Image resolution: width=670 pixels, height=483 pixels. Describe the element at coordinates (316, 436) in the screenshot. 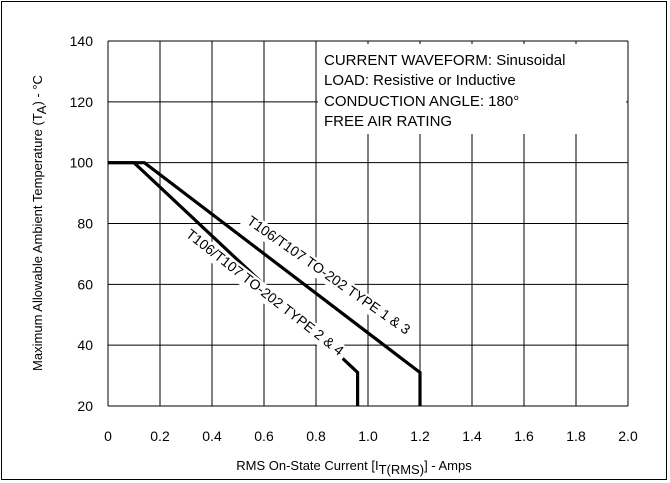

I see `x-tick-label: 0.8` at that location.